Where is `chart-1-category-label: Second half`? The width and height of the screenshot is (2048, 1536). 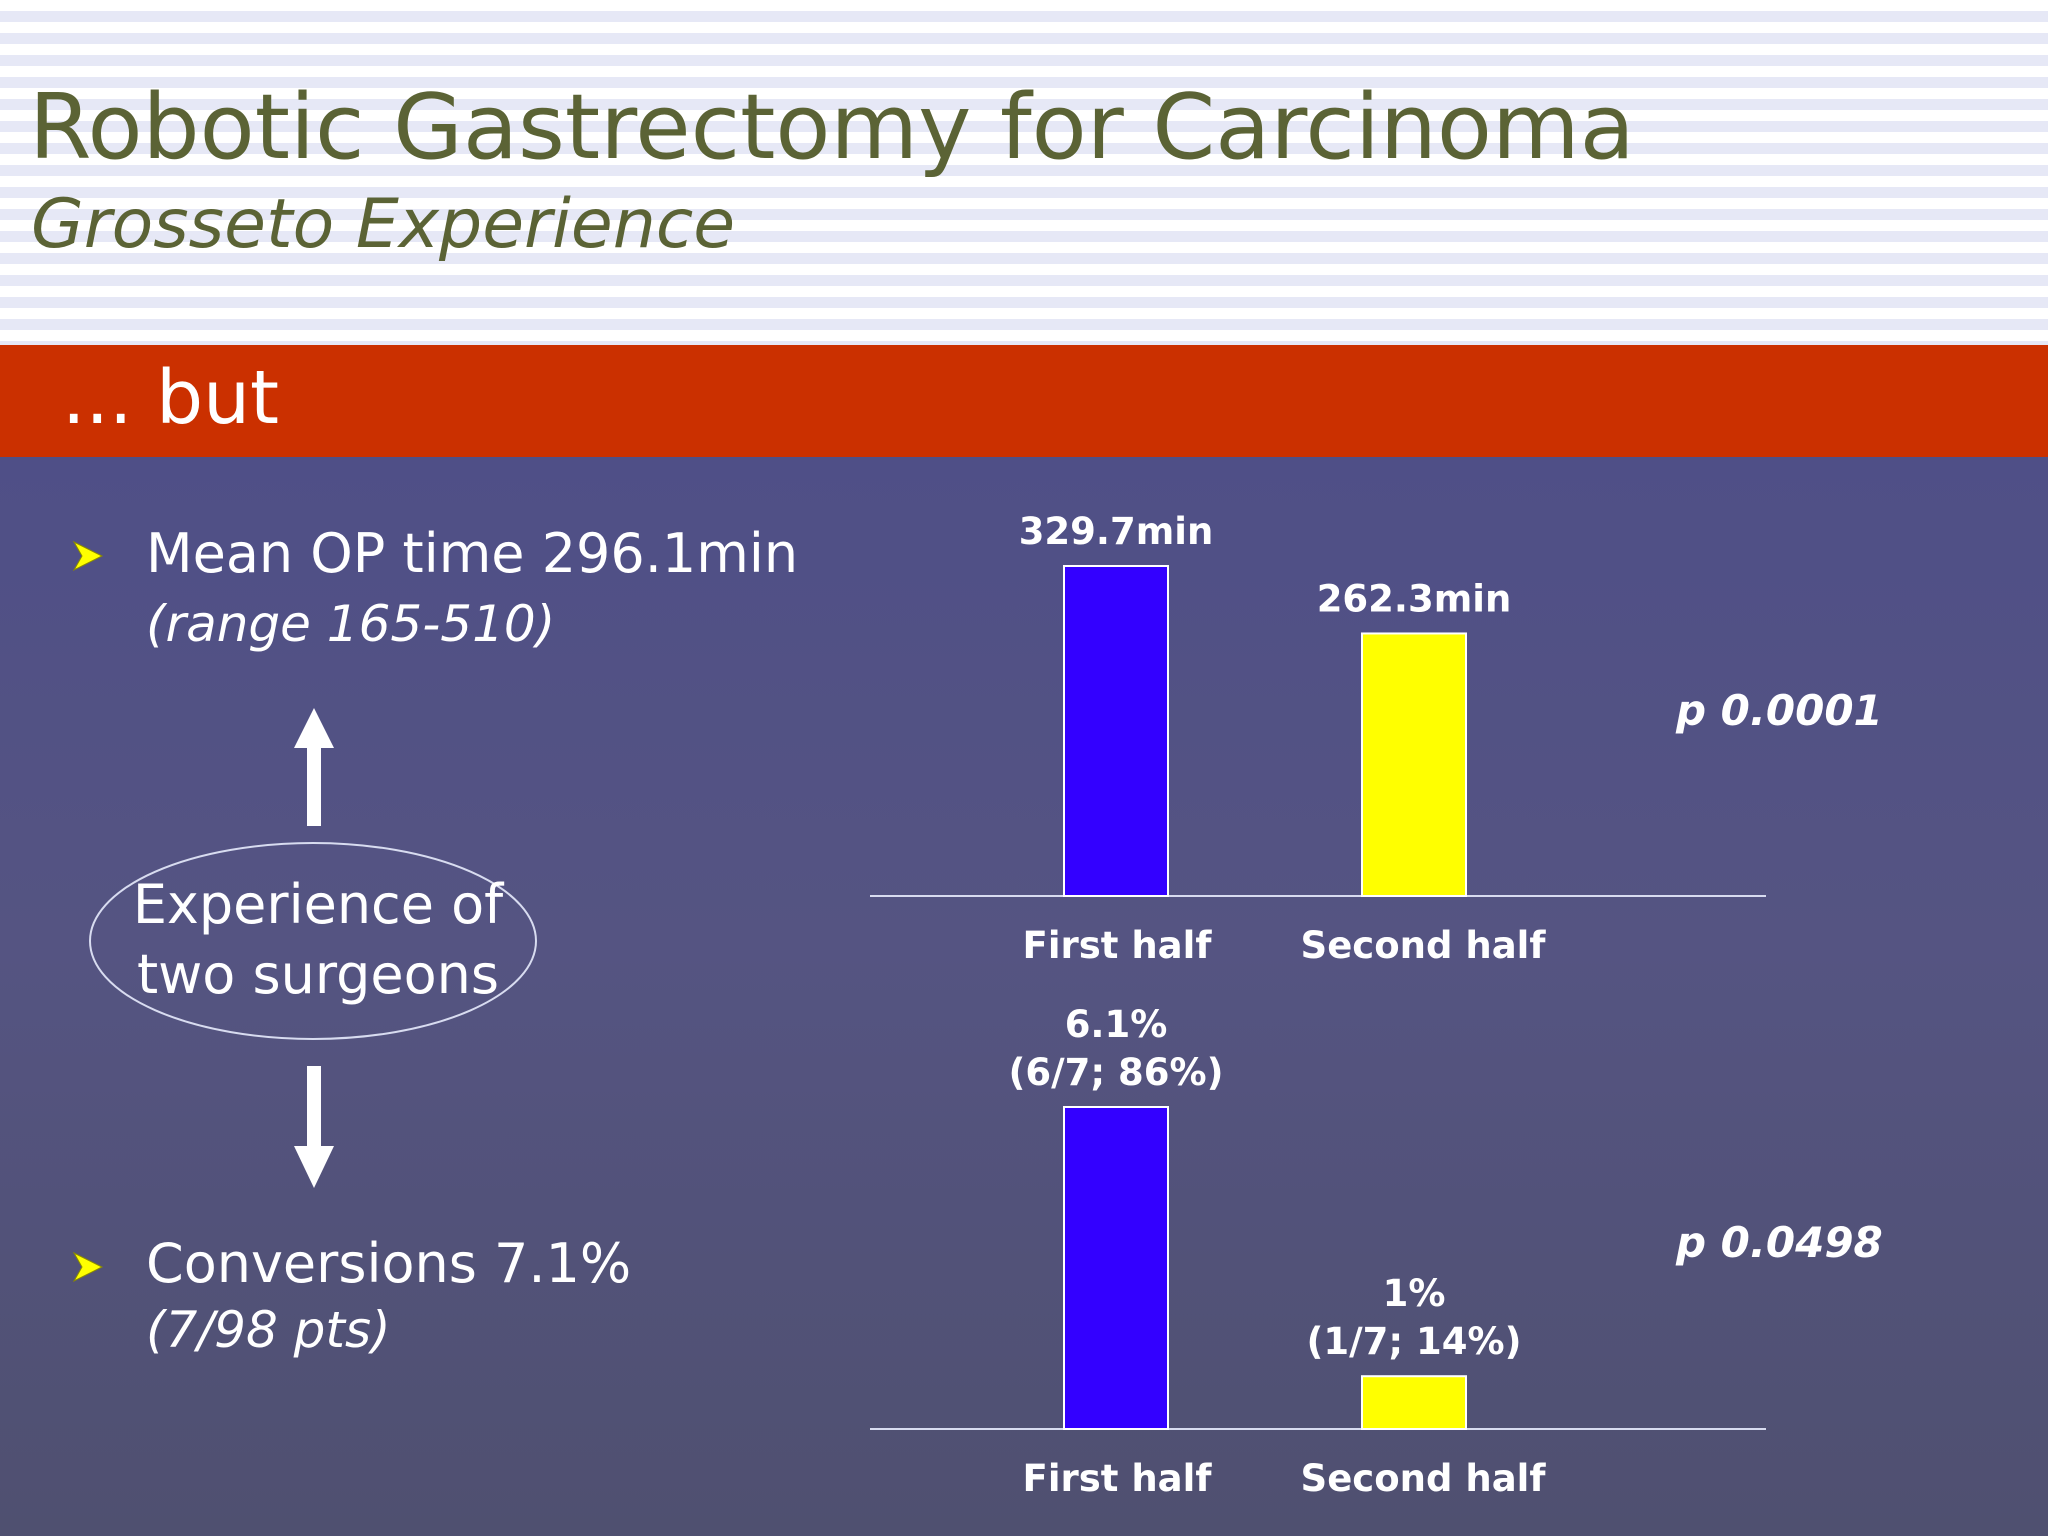
chart-1-category-label: Second half is located at coordinates (1424, 1478).